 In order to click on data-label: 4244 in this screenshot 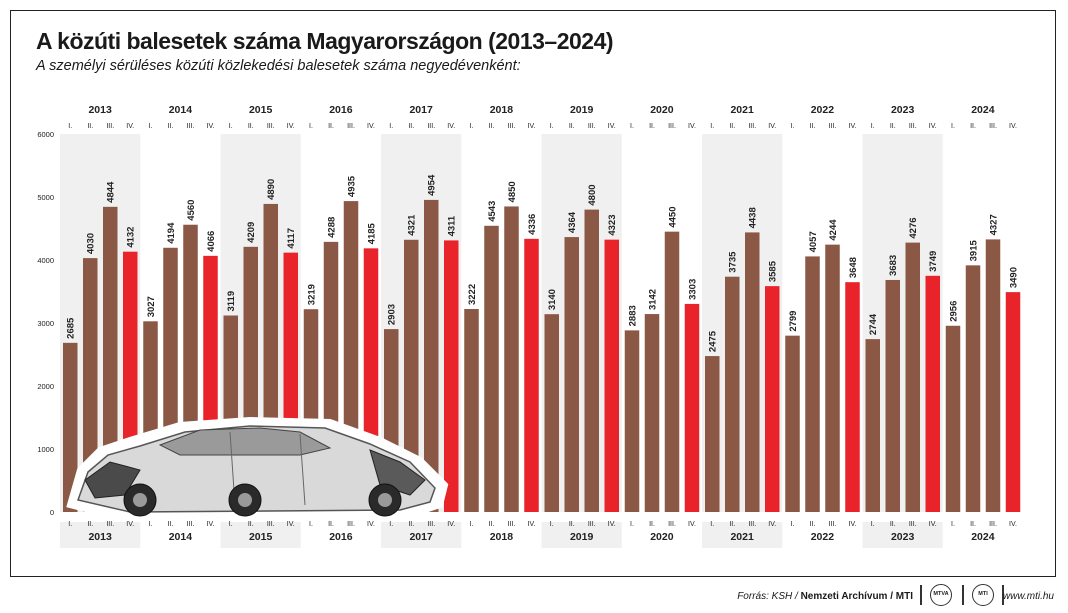, I will do `click(833, 230)`.